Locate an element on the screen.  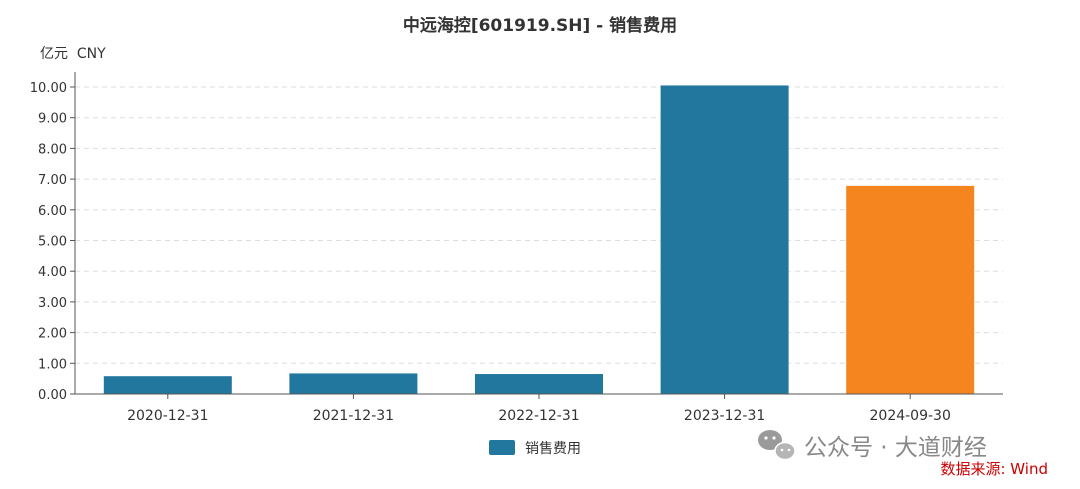
y-tick-label: 4.00 is located at coordinates (52, 272).